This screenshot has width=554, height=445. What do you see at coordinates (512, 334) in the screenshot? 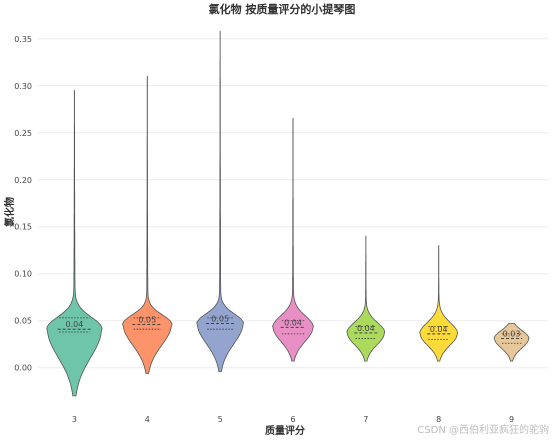
I see `median-label: 0.03` at bounding box center [512, 334].